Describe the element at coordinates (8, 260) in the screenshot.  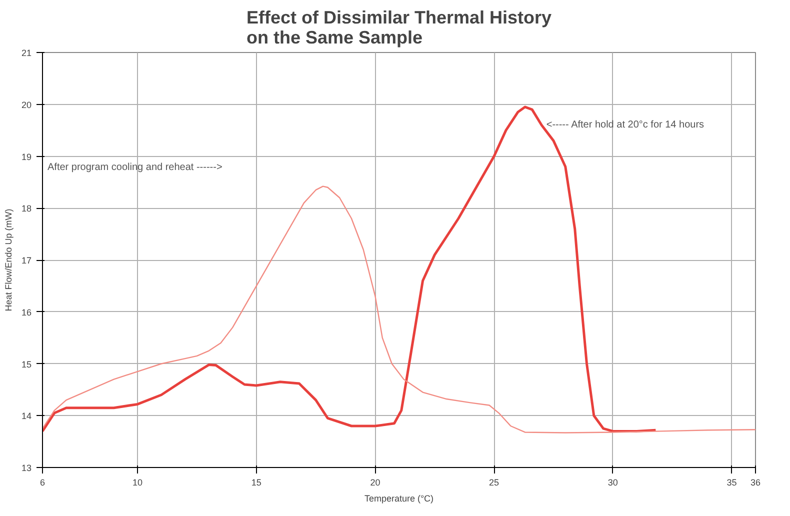
I see `y-axis-title: Heat Flow/Endo Up (mW)` at that location.